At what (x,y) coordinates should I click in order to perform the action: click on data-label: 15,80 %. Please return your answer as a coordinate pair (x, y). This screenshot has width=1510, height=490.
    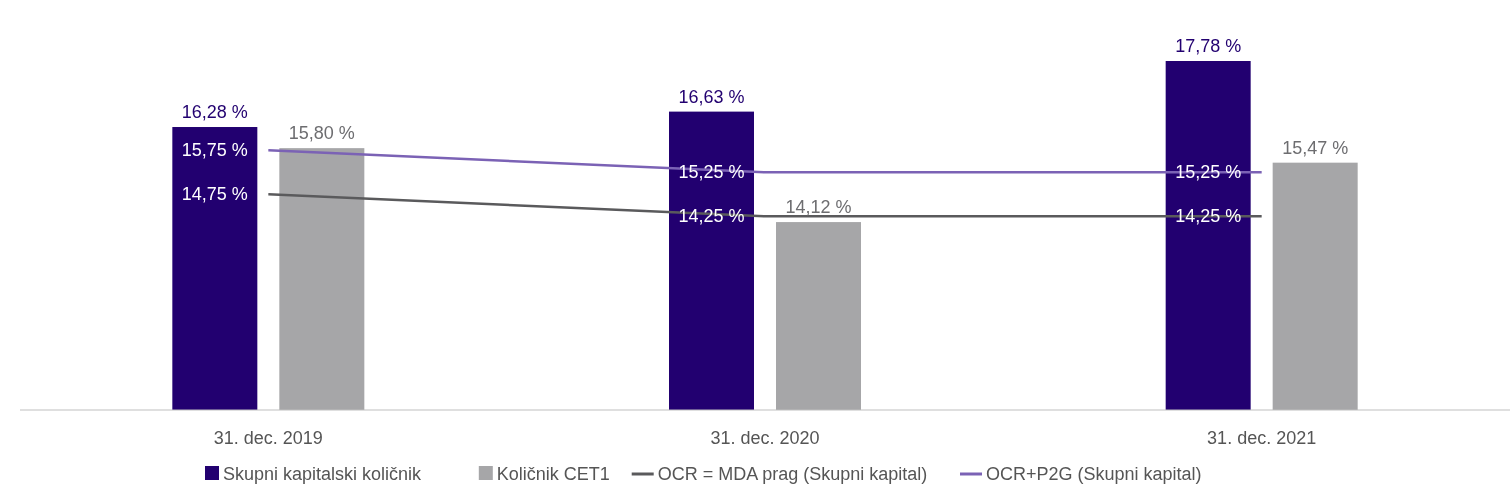
    Looking at the image, I should click on (321, 133).